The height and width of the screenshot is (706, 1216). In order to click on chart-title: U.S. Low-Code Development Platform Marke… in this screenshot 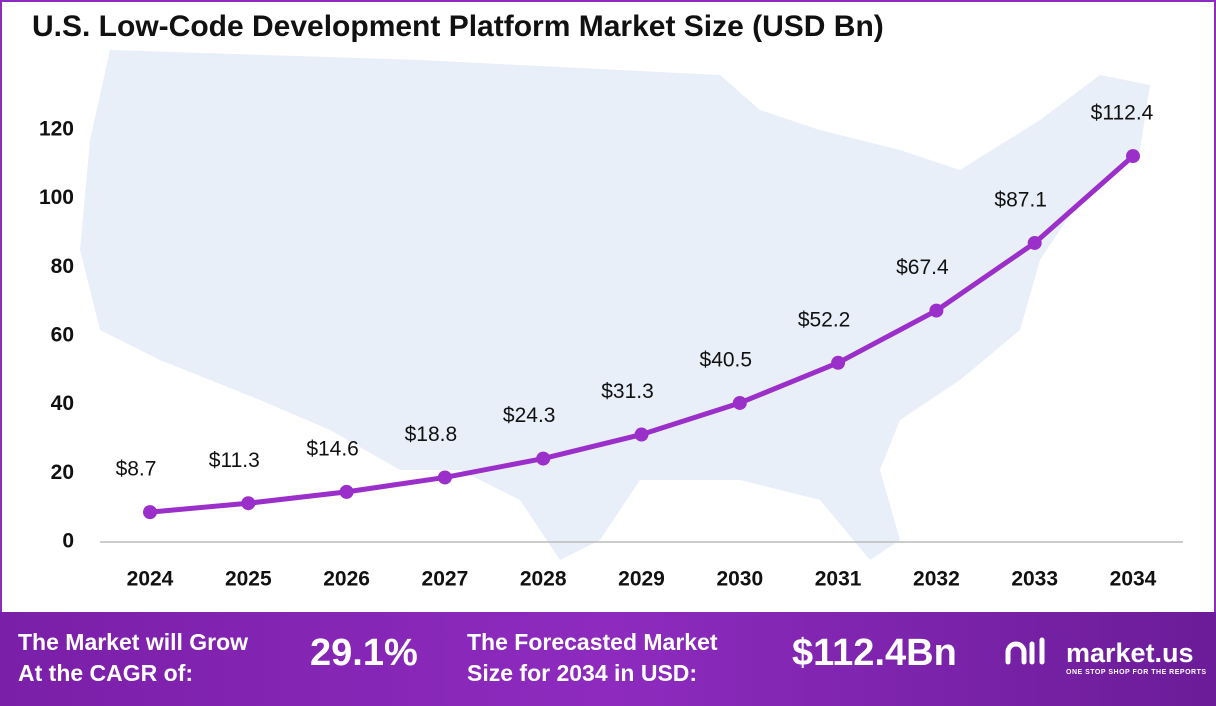, I will do `click(458, 26)`.